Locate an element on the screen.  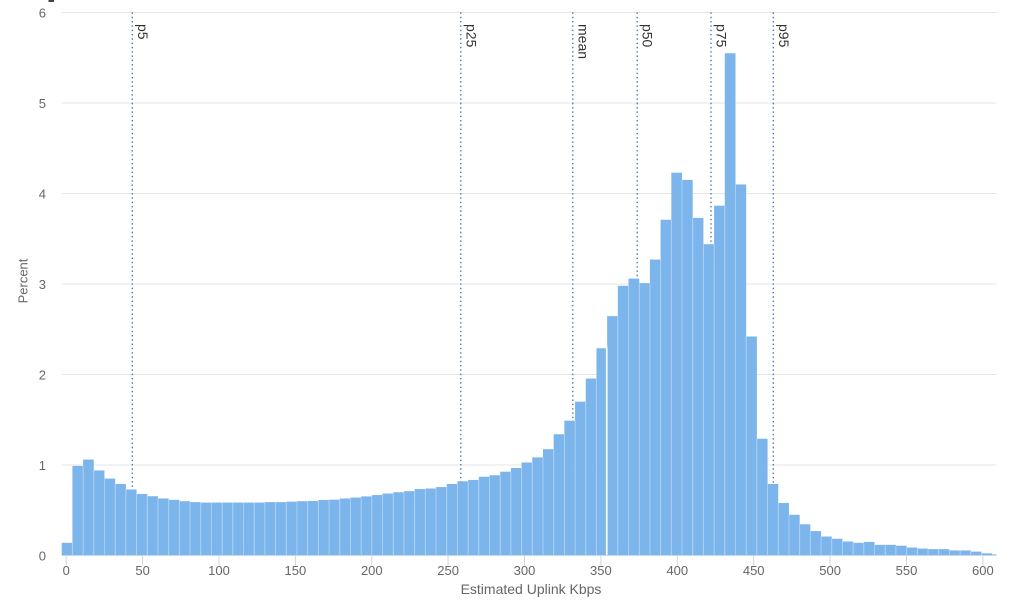
svg-text: 300 is located at coordinates (525, 570).